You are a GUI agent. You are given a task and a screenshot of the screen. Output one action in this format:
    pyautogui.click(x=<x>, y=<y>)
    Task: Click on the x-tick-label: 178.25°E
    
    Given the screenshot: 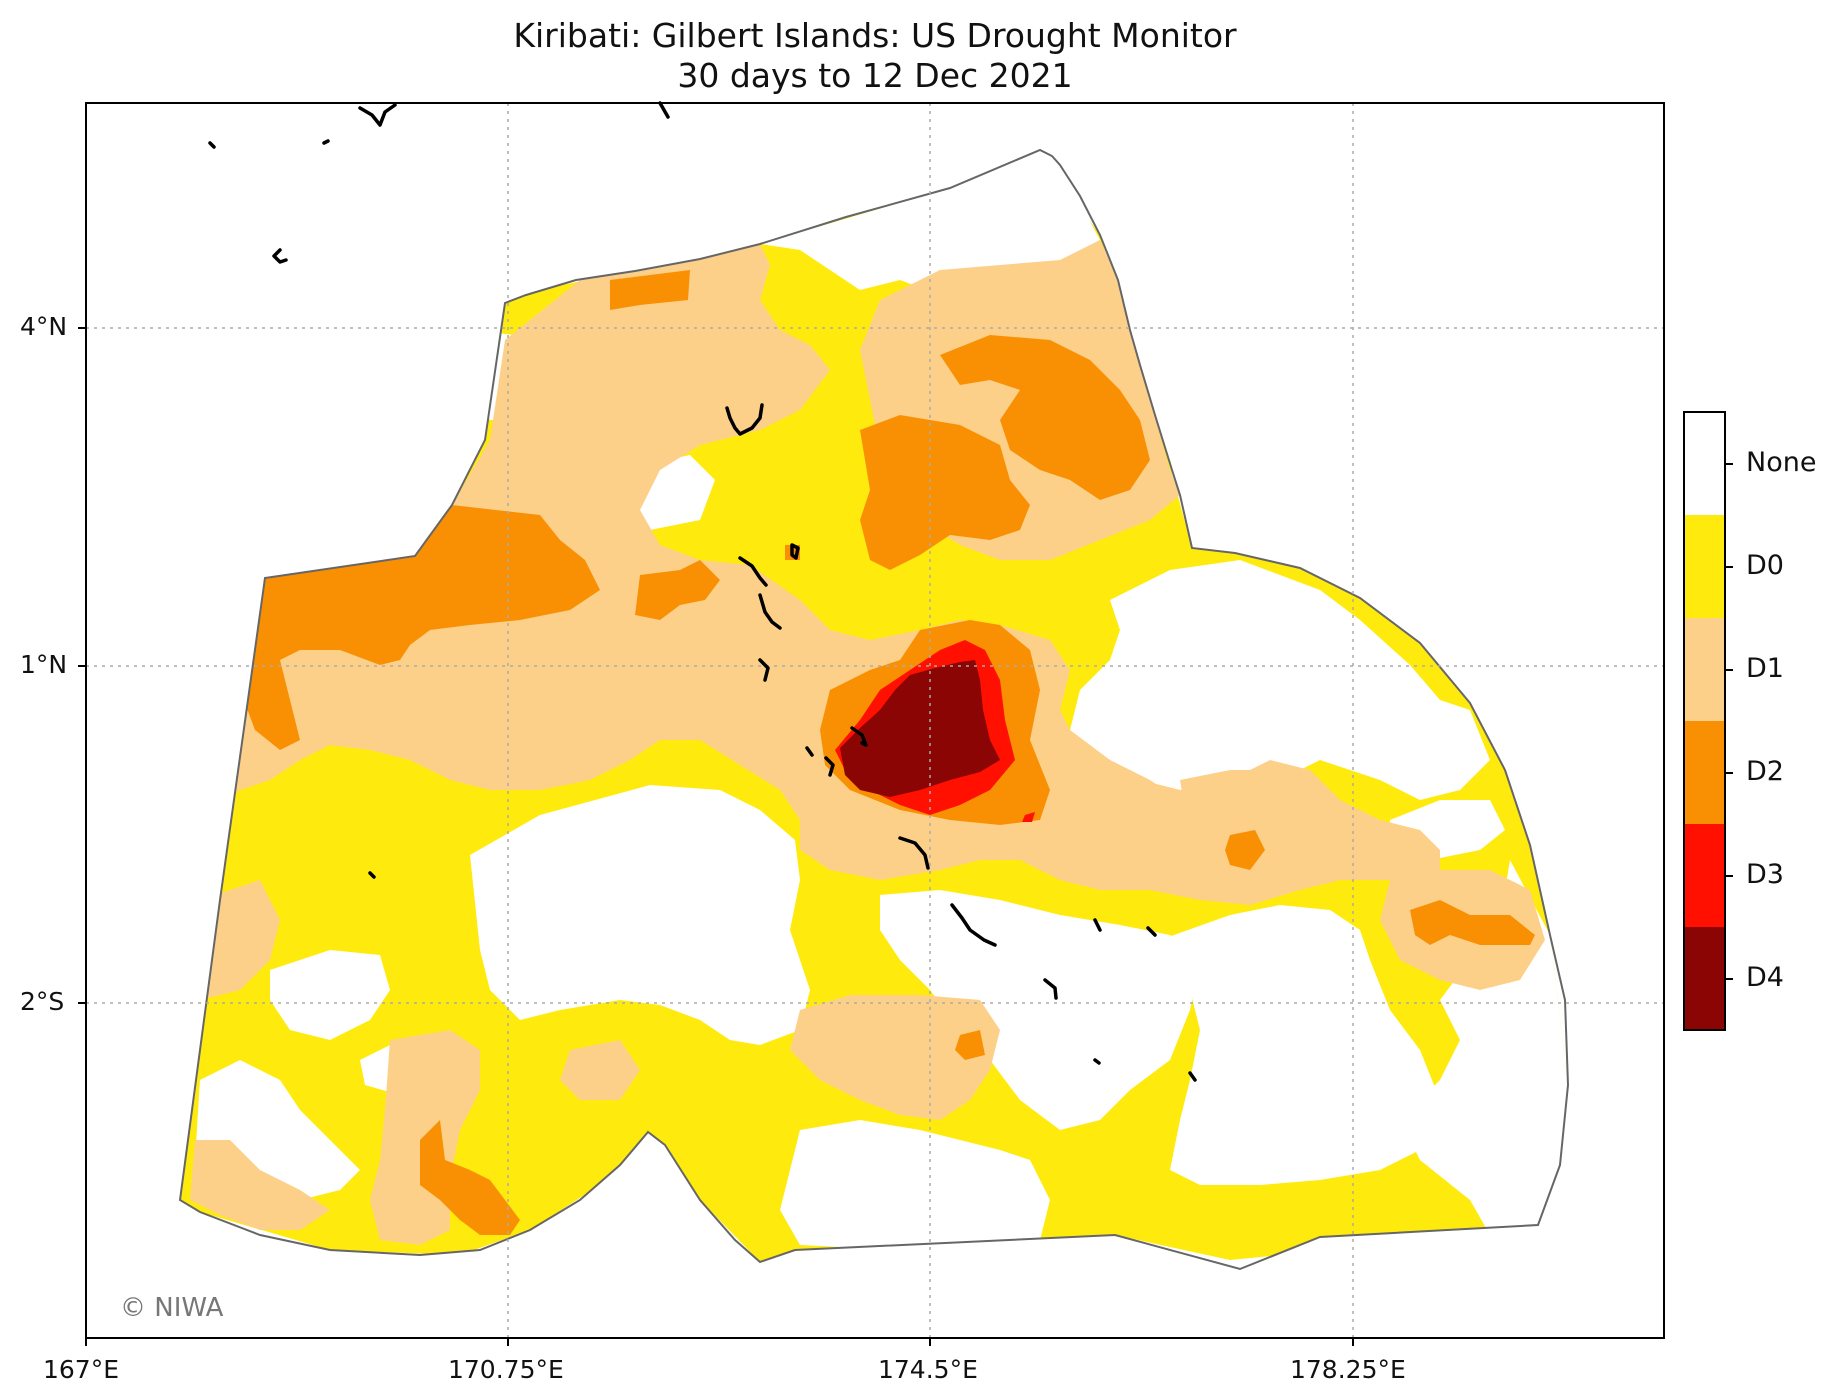 What is the action you would take?
    pyautogui.click(x=1348, y=1369)
    